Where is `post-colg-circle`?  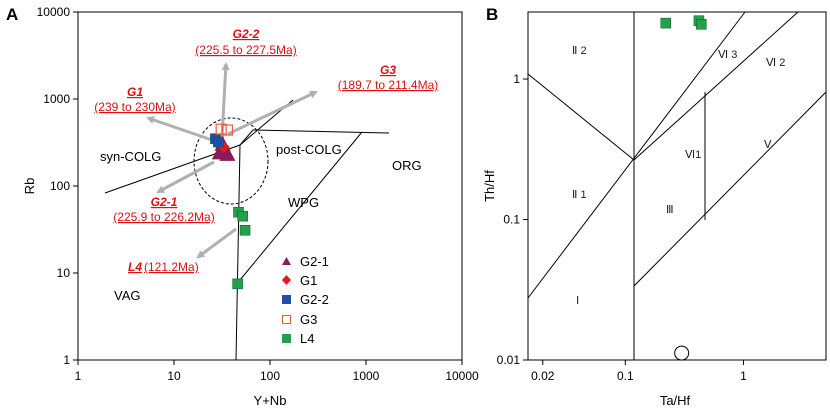
post-colg-circle is located at coordinates (231, 161).